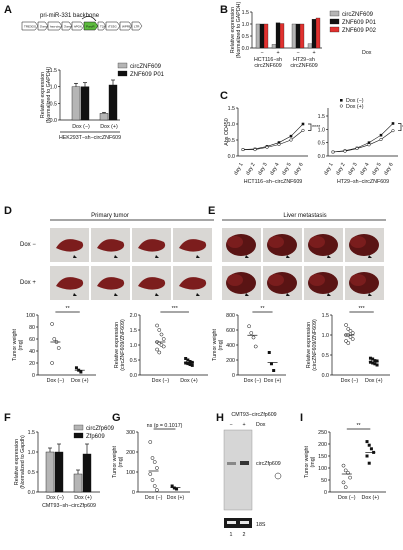 This screenshot has width=403, height=550. Describe the element at coordinates (231, 463) in the screenshot. I see `gel-band` at that location.